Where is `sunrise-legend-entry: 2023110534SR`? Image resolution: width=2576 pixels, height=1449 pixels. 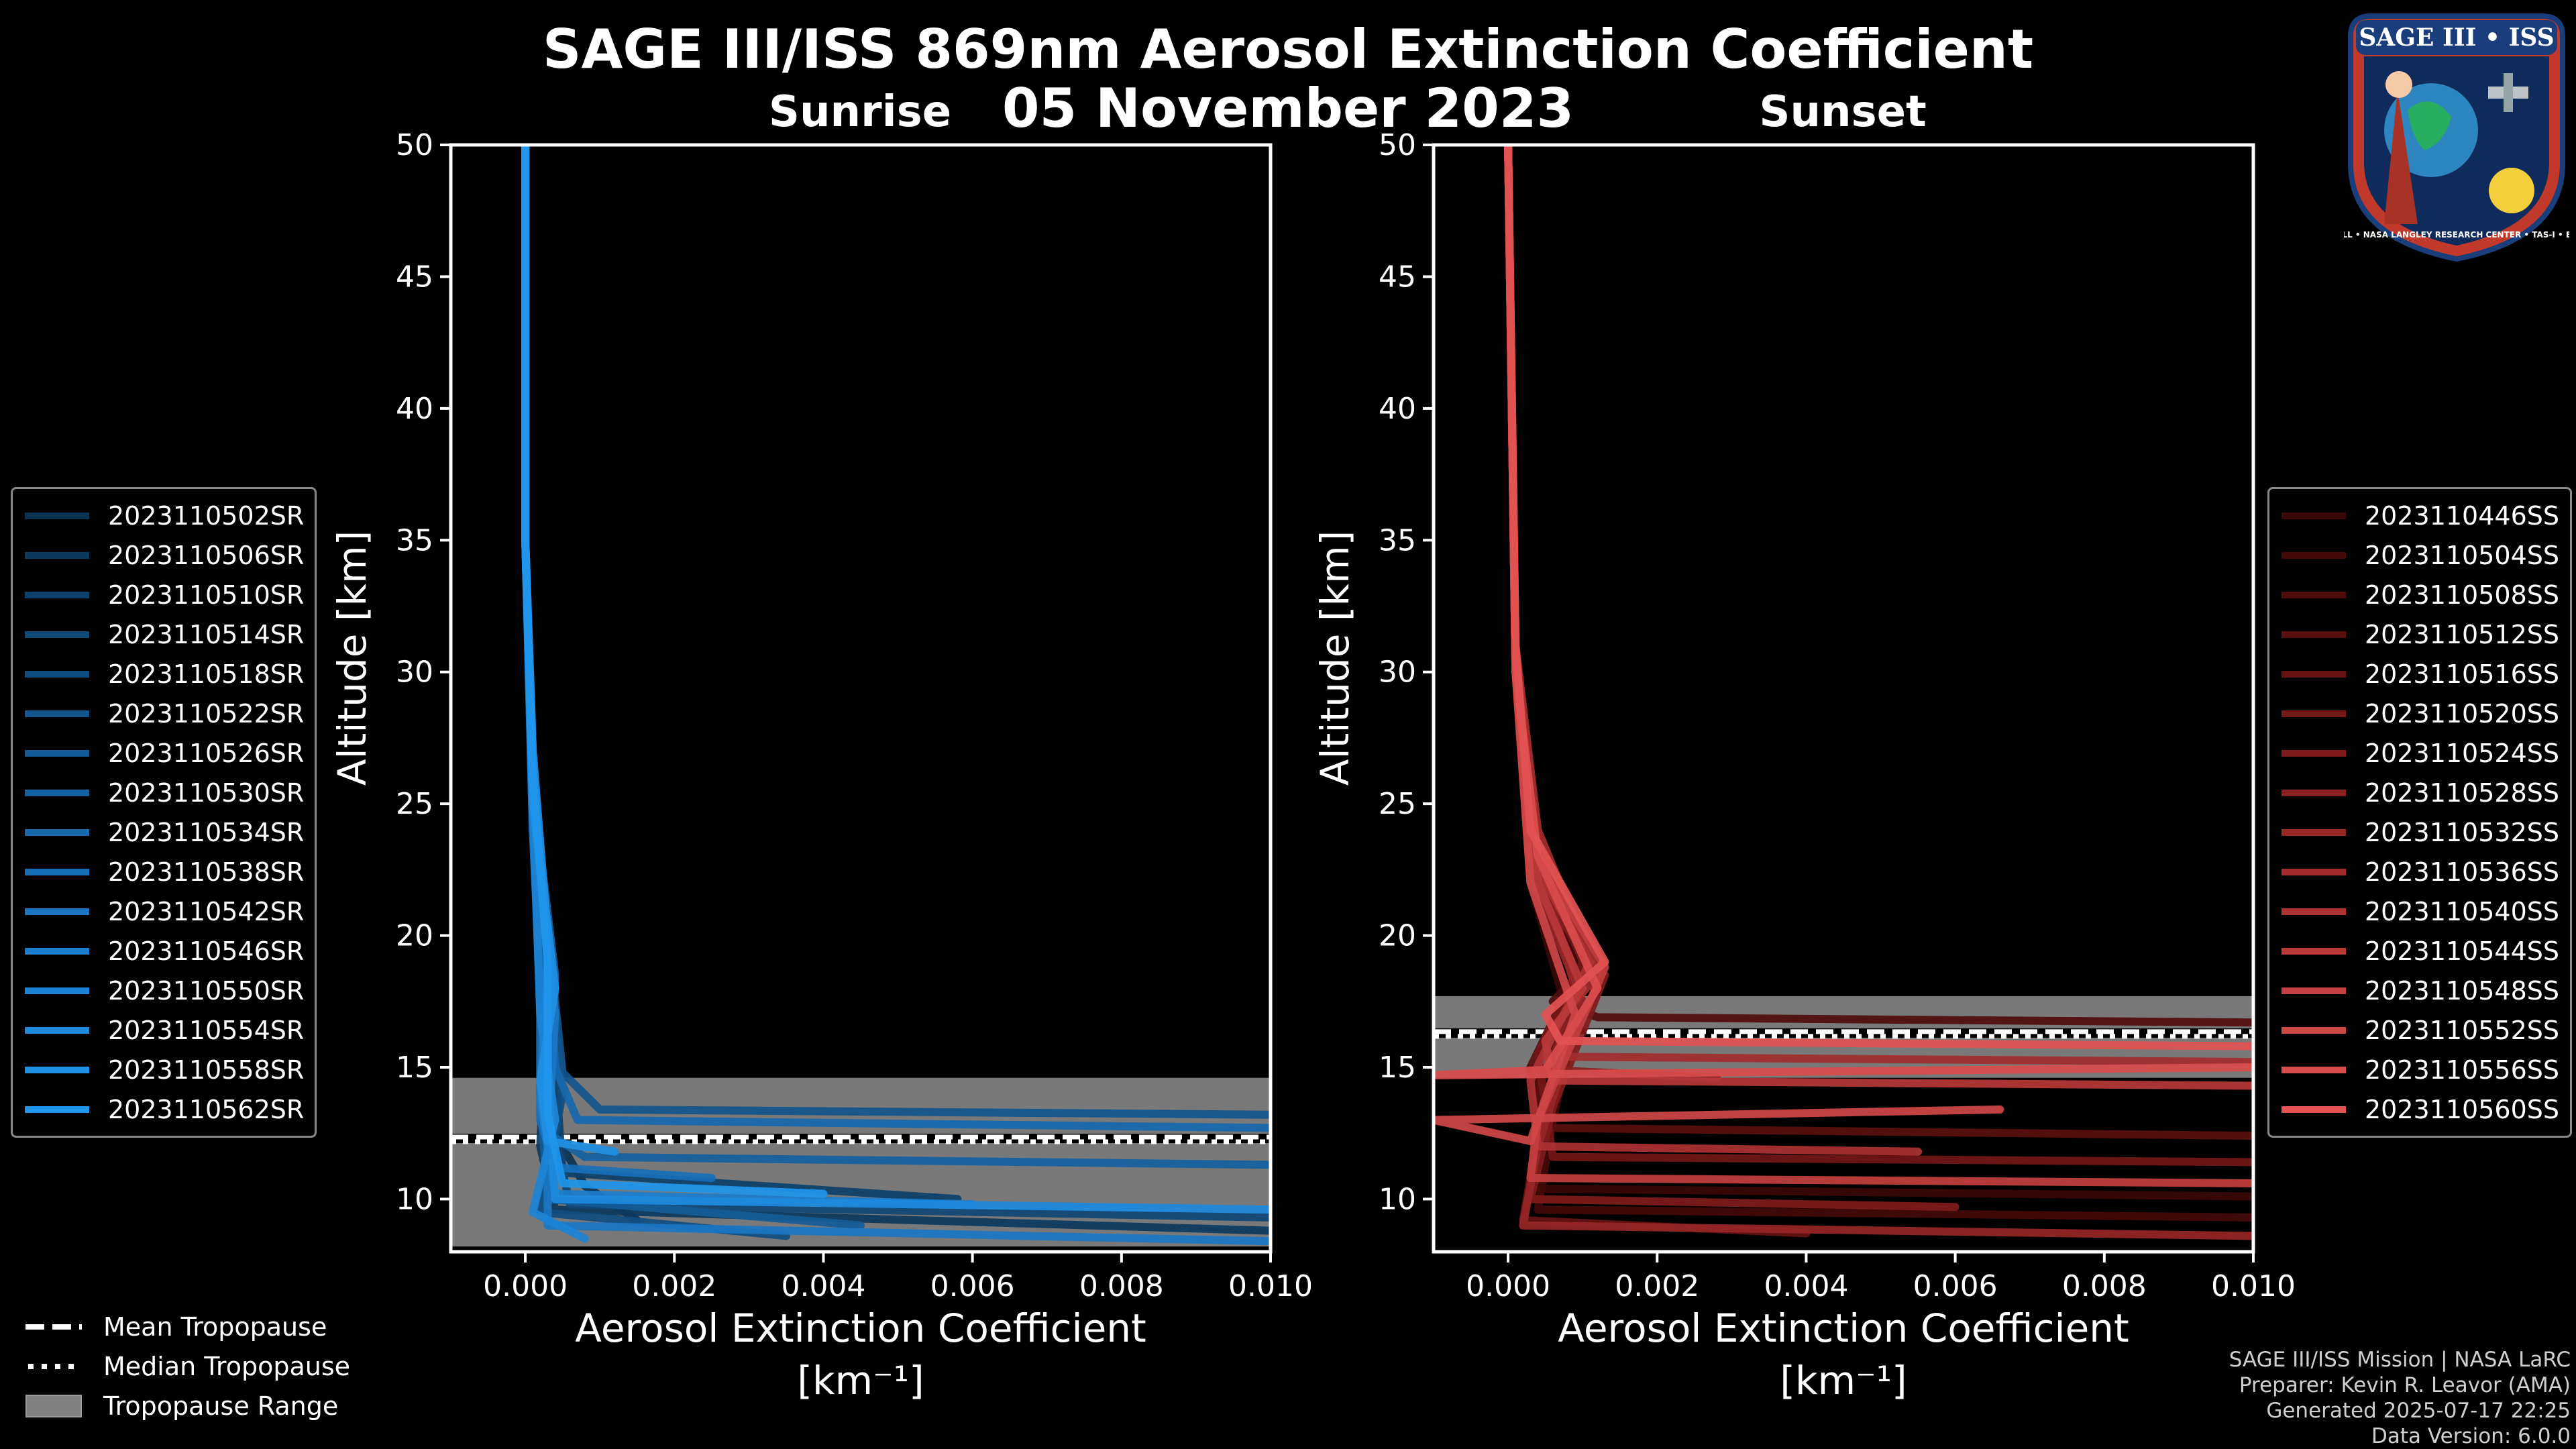
sunrise-legend-entry: 2023110534SR is located at coordinates (164, 832).